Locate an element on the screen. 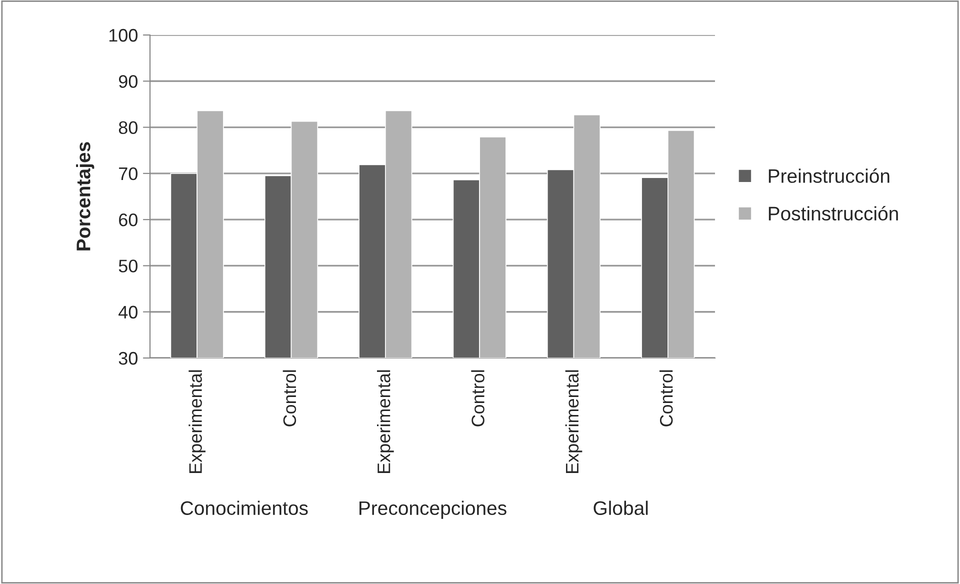 Image resolution: width=960 pixels, height=584 pixels. y-tick-label: 100 is located at coordinates (123, 35).